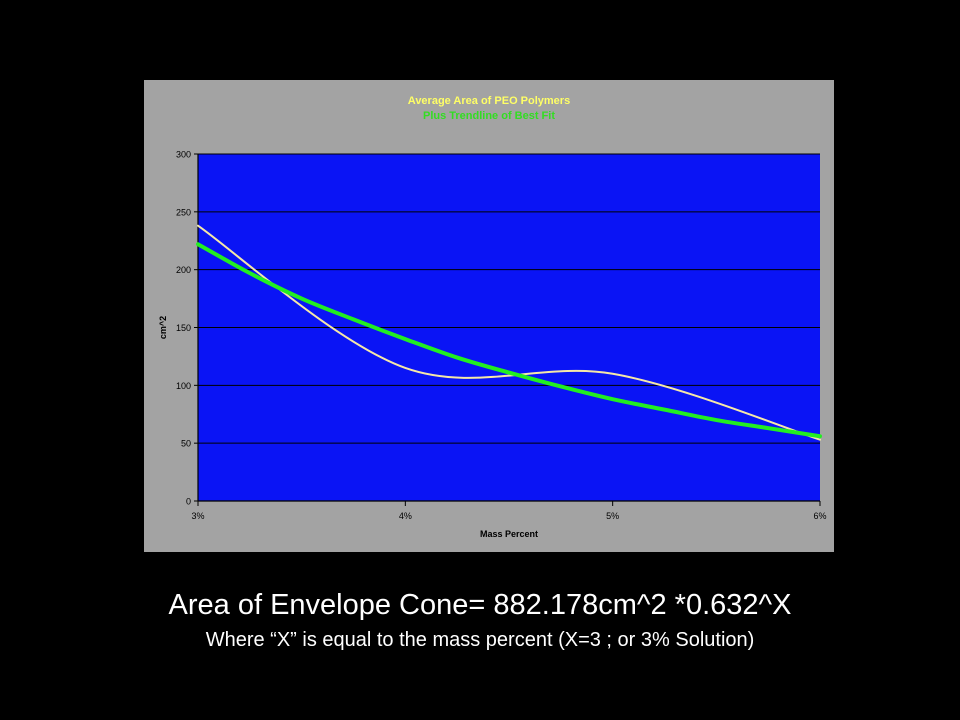  Describe the element at coordinates (163, 327) in the screenshot. I see `y-axis-label: cm^2` at that location.